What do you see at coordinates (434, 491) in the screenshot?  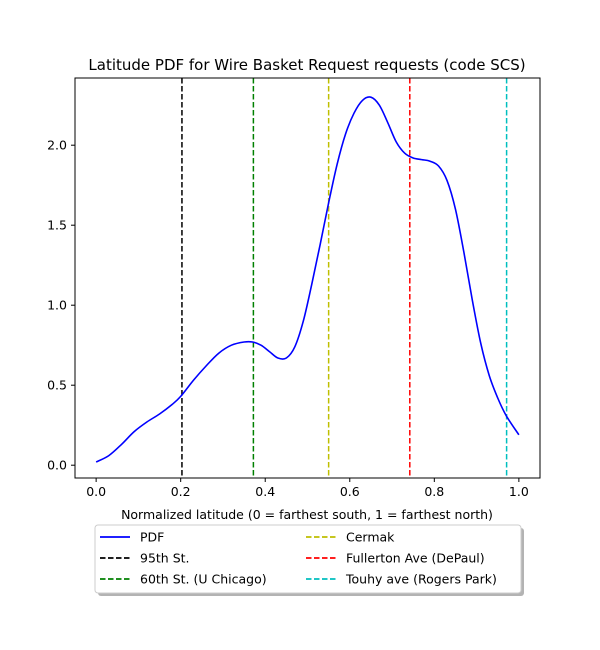 I see `x-tick-label-4: 0.8` at bounding box center [434, 491].